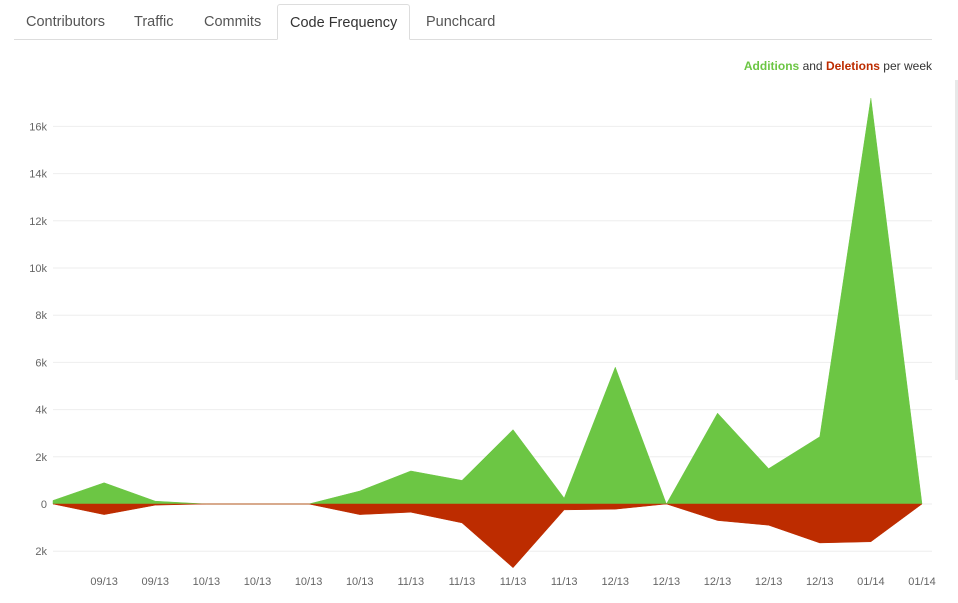 The width and height of the screenshot is (958, 603). What do you see at coordinates (852, 66) in the screenshot?
I see `legend-deletions: Deletions` at bounding box center [852, 66].